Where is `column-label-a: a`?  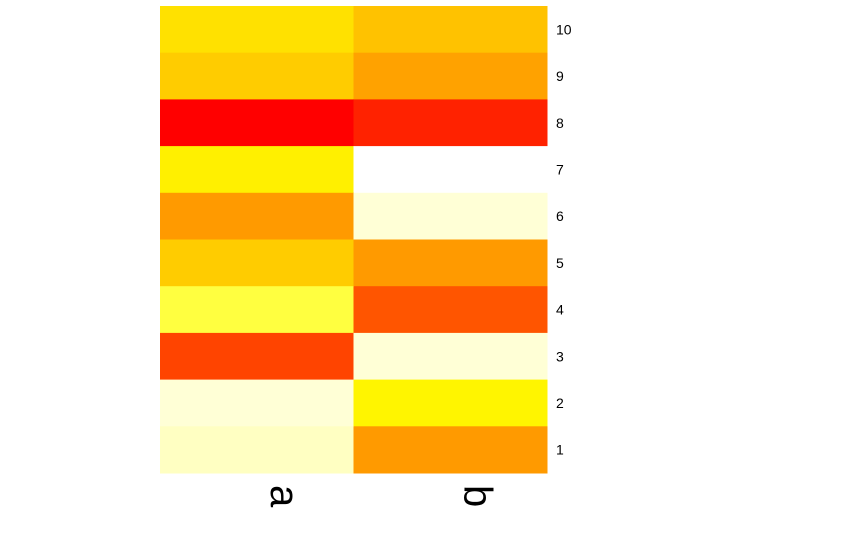 column-label-a: a is located at coordinates (284, 496).